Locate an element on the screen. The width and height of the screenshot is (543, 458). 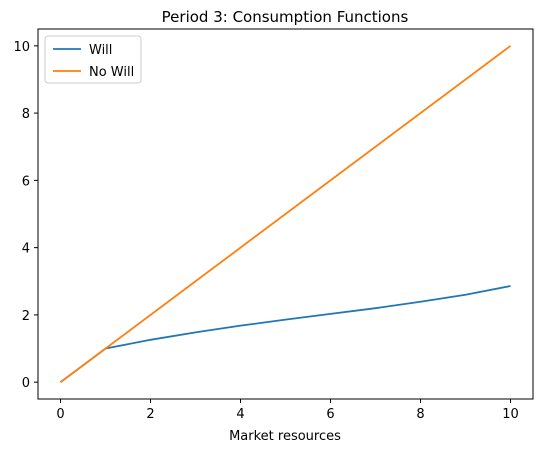
legend-label-no-will: No Will is located at coordinates (111, 72).